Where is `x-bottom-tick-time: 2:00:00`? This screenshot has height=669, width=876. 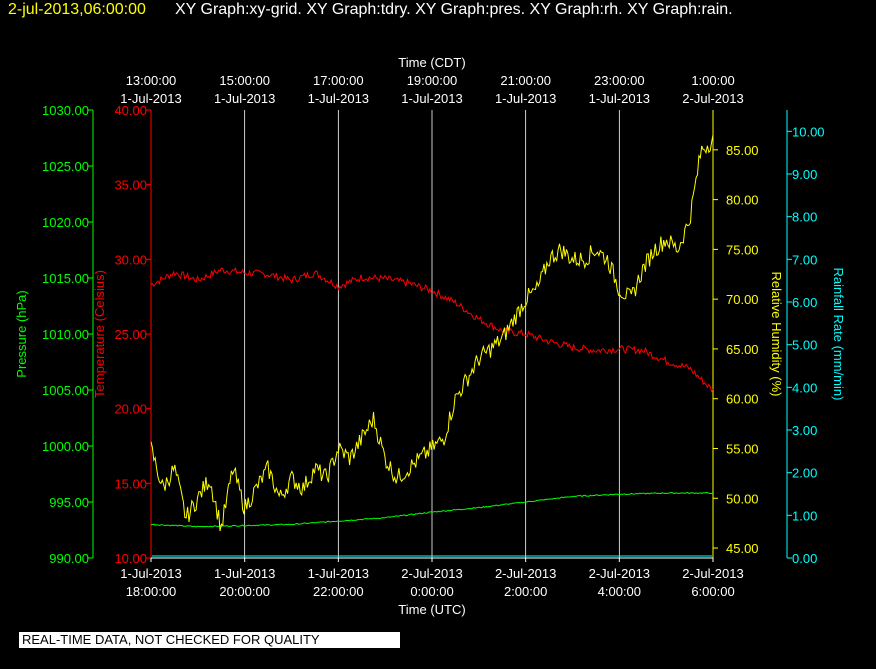
x-bottom-tick-time: 2:00:00 is located at coordinates (525, 591).